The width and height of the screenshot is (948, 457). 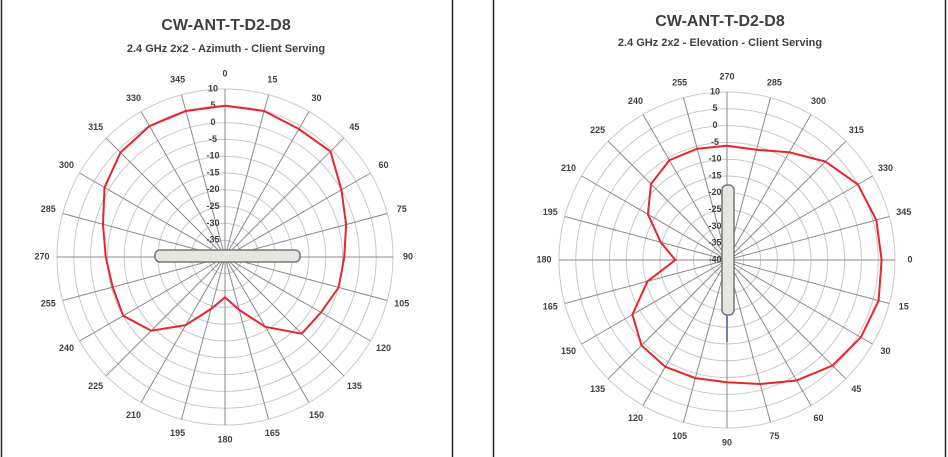 I want to click on r-tick-label: -25, so click(x=212, y=206).